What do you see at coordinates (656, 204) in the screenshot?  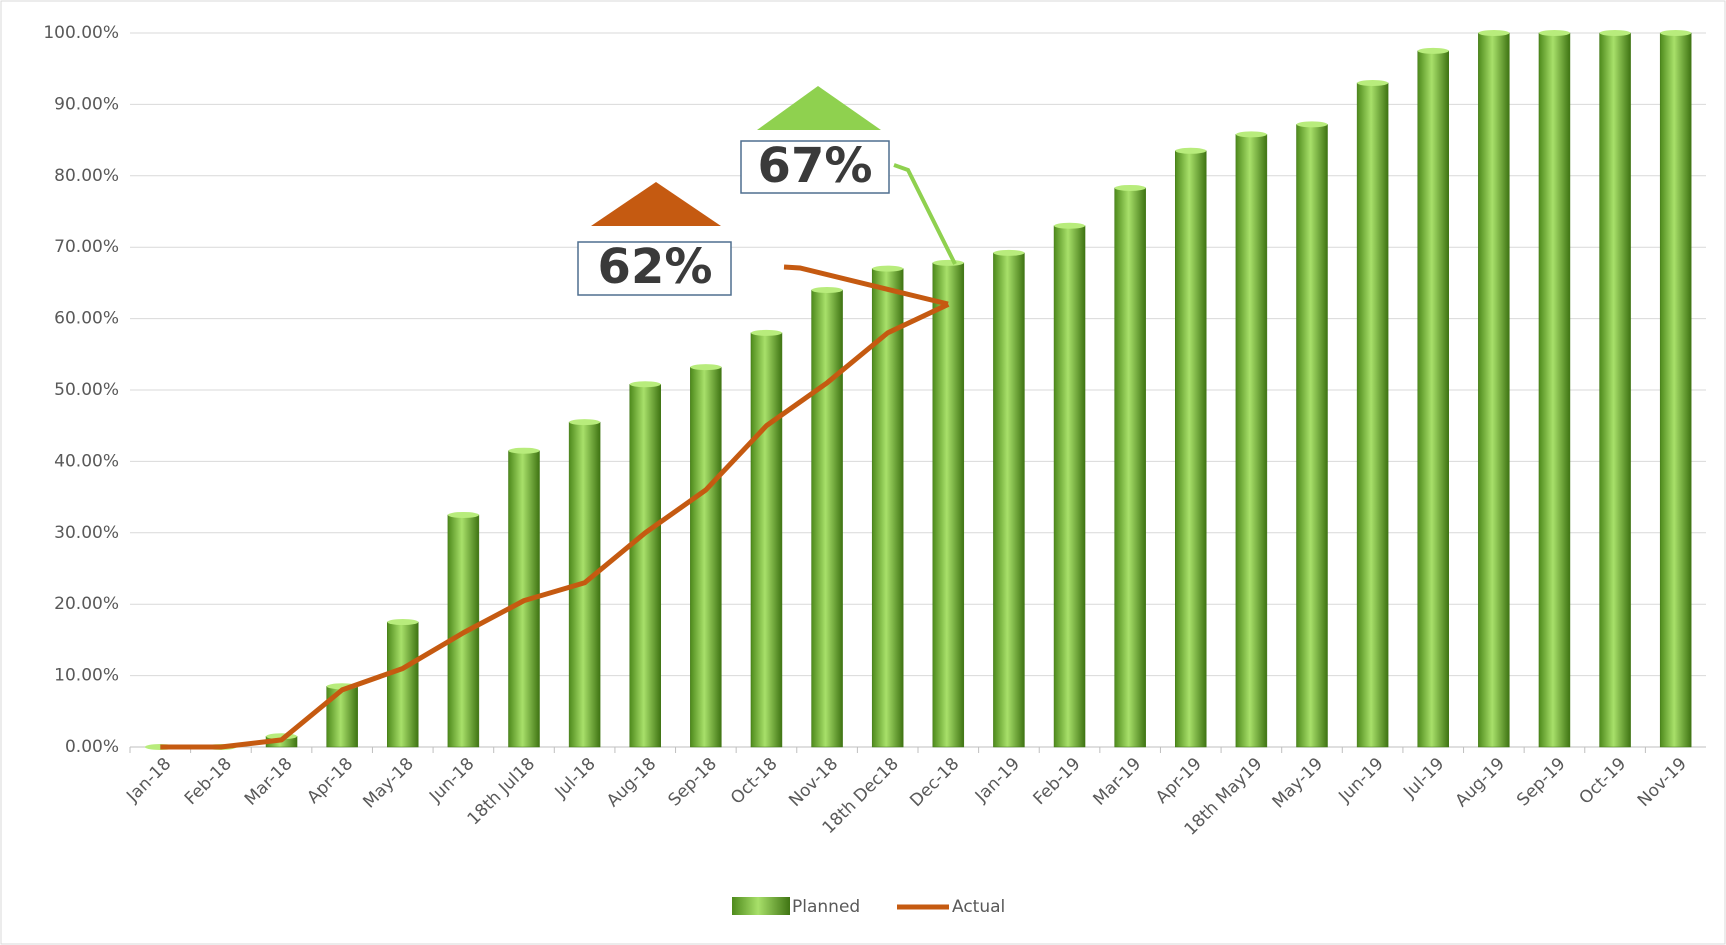 I see `up-arrow-actual` at bounding box center [656, 204].